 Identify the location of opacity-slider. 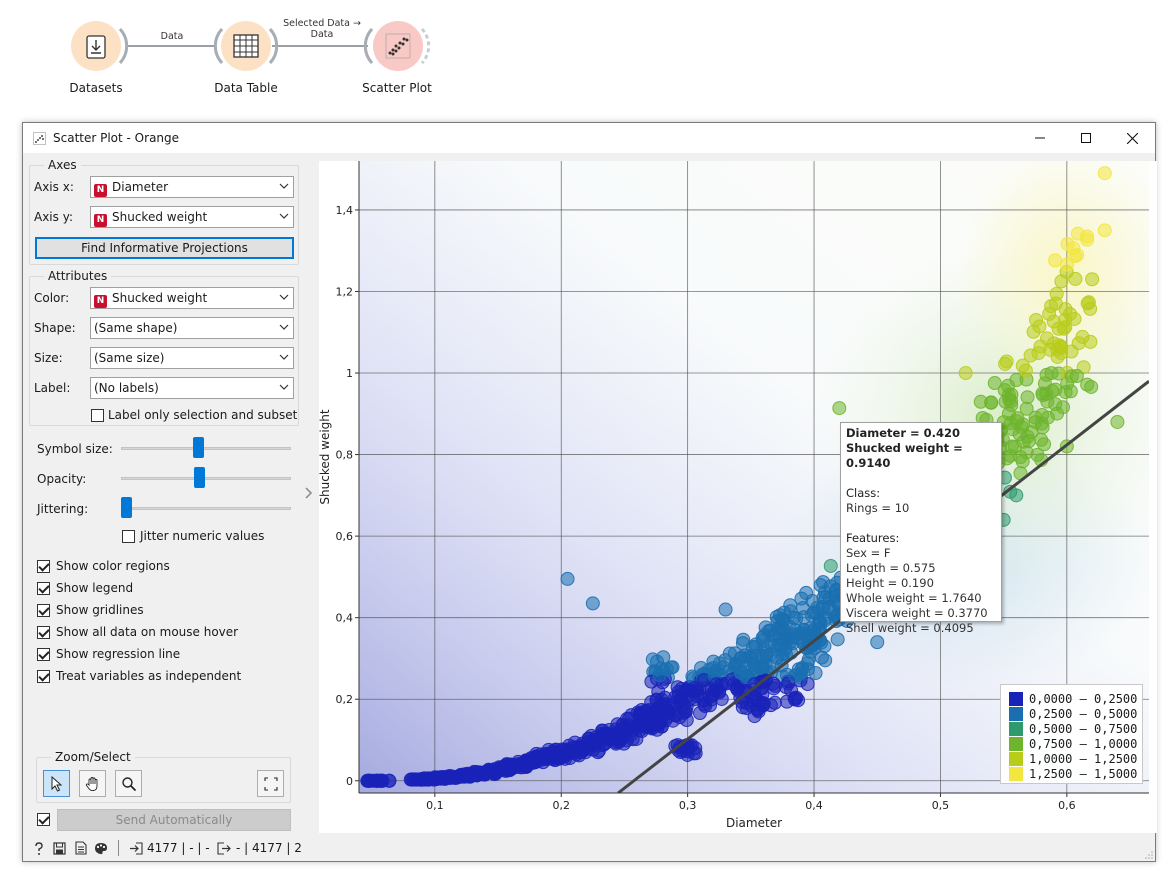
(206, 478).